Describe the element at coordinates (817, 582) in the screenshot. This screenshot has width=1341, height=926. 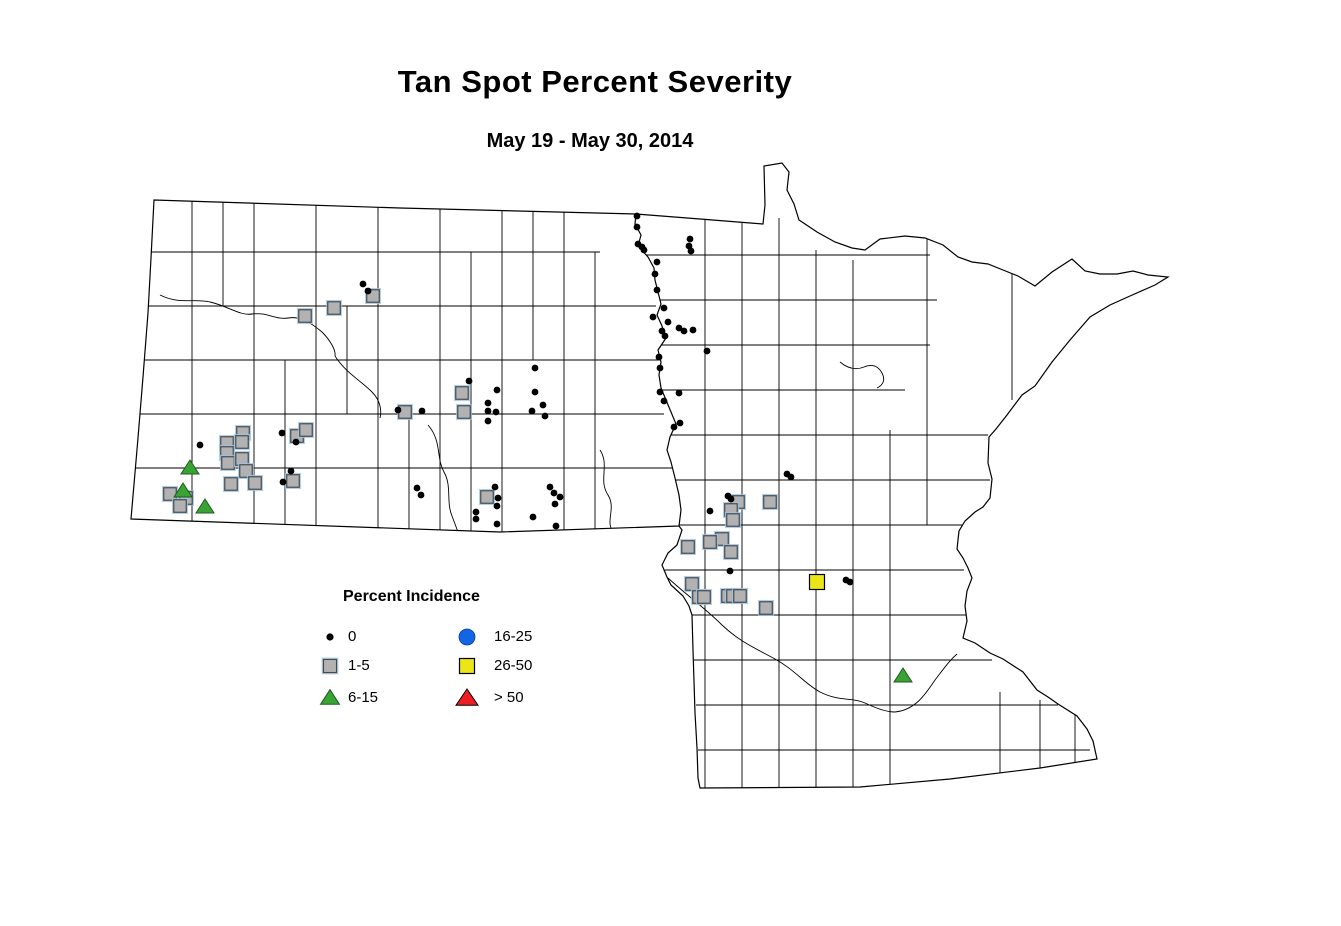
I see `map-point-yellow-square` at that location.